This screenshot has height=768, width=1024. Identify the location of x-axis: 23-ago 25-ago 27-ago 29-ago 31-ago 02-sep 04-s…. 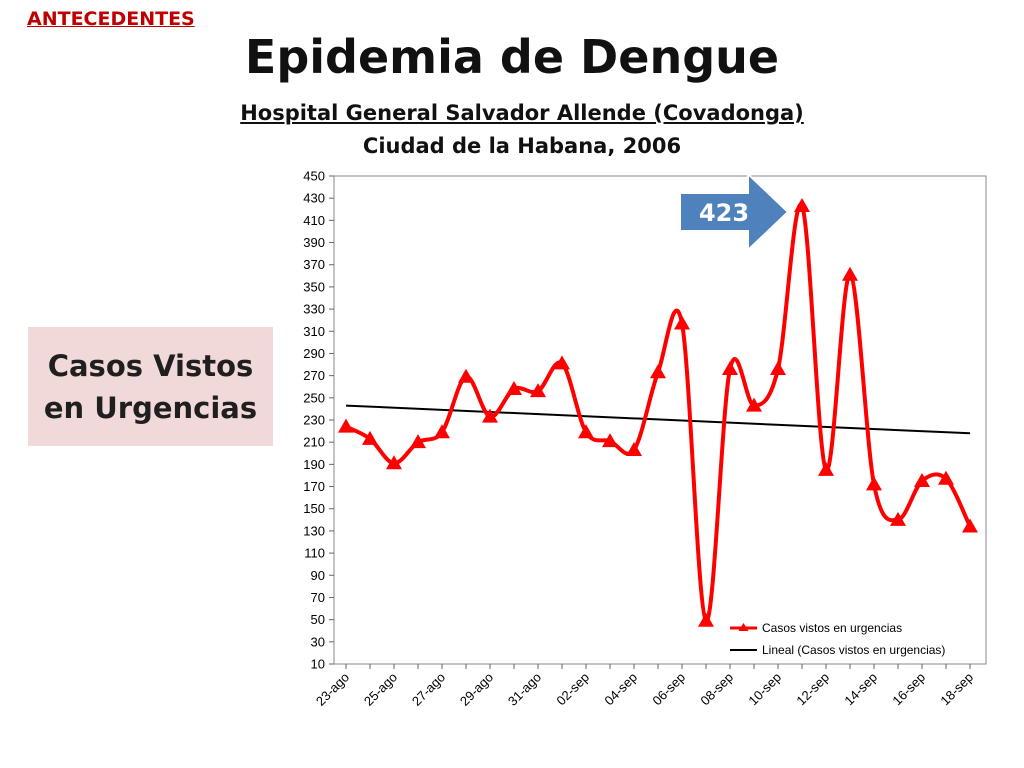
(644, 686).